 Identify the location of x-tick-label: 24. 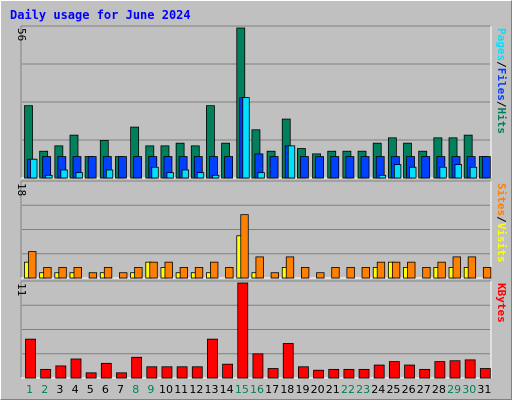
(378, 389).